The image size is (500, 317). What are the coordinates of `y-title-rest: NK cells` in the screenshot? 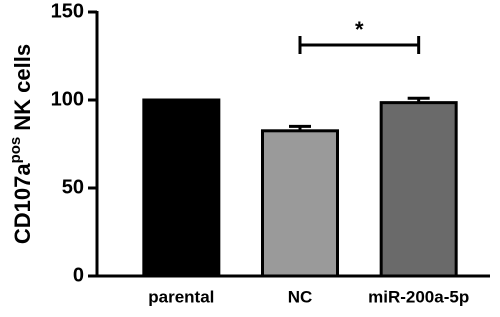 It's located at (22, 87).